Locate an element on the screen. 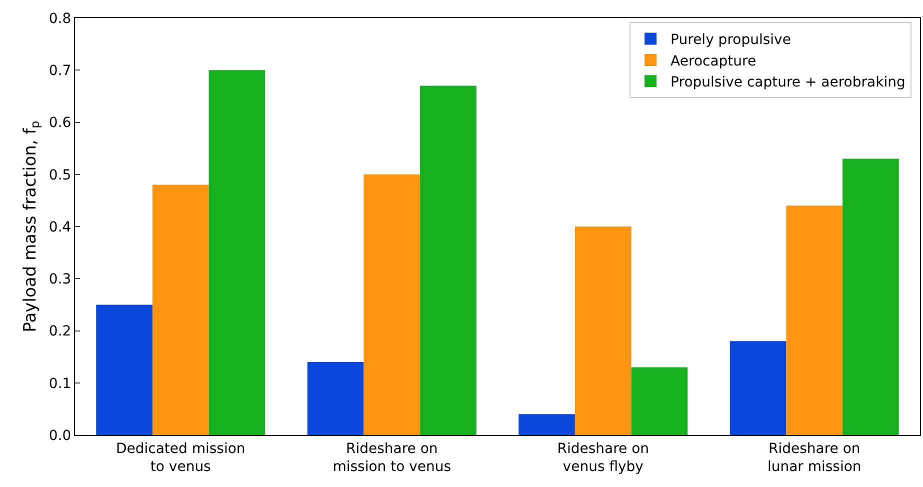 The width and height of the screenshot is (923, 487). legend-label: Propulsive capture + aerobraking is located at coordinates (788, 82).